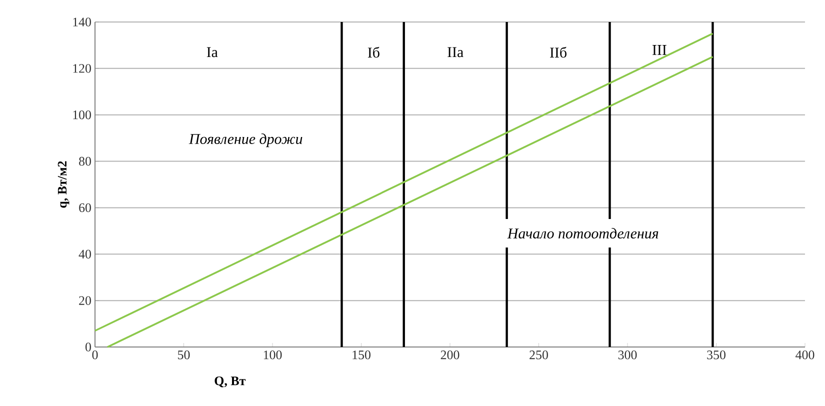 The height and width of the screenshot is (406, 825). I want to click on y-tick-label: 80, so click(85, 161).